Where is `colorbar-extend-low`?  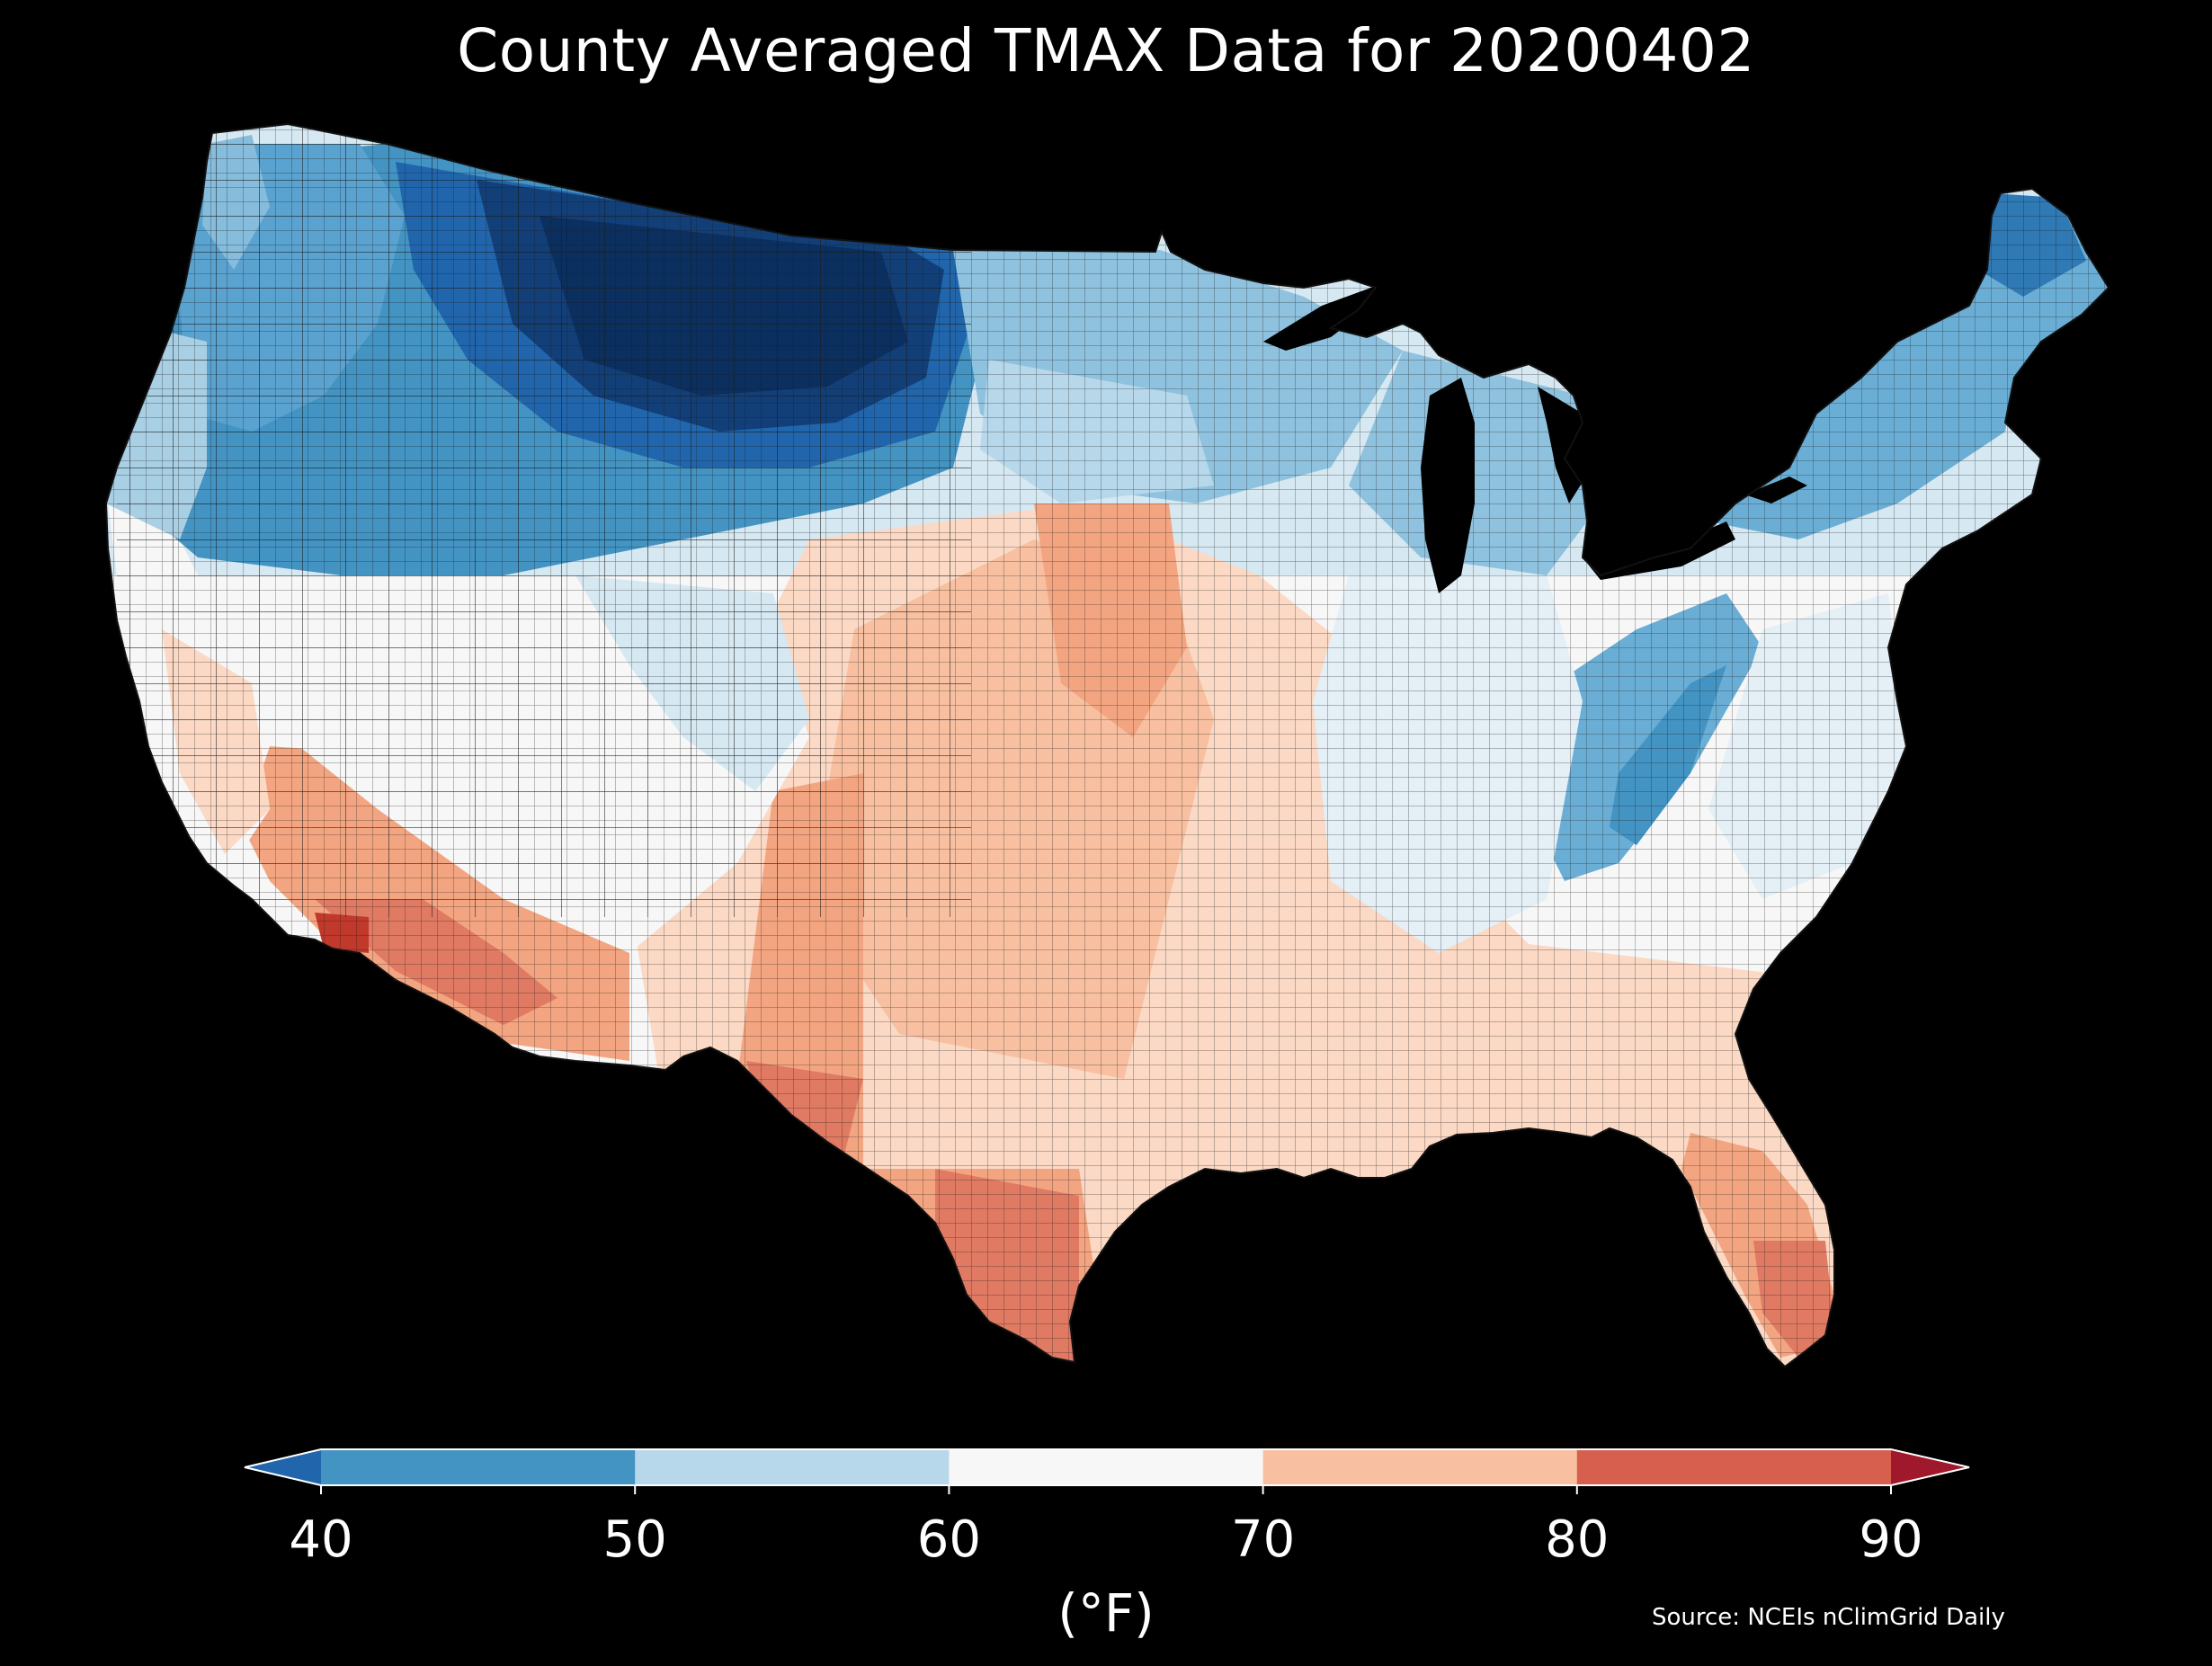 colorbar-extend-low is located at coordinates (283, 1467).